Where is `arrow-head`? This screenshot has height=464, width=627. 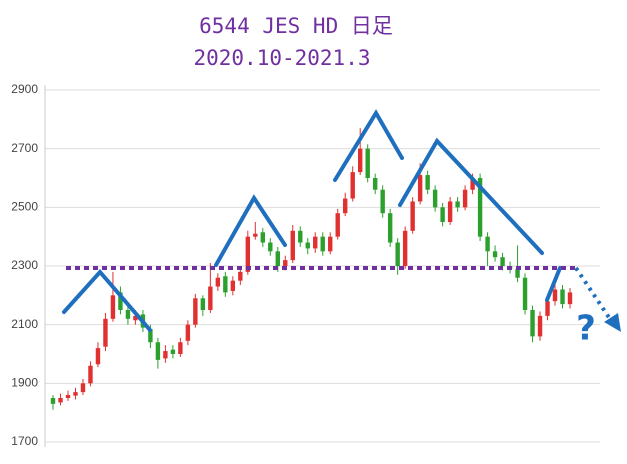
arrow-head is located at coordinates (612, 322).